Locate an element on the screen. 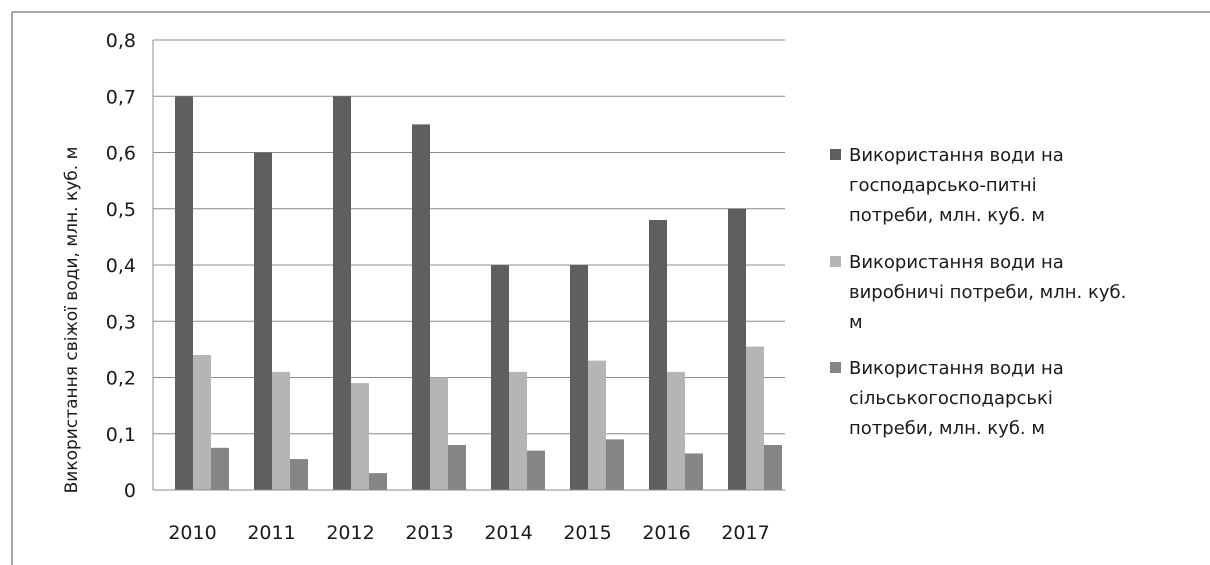 The height and width of the screenshot is (565, 1210). bar-series-3-2014 is located at coordinates (536, 470).